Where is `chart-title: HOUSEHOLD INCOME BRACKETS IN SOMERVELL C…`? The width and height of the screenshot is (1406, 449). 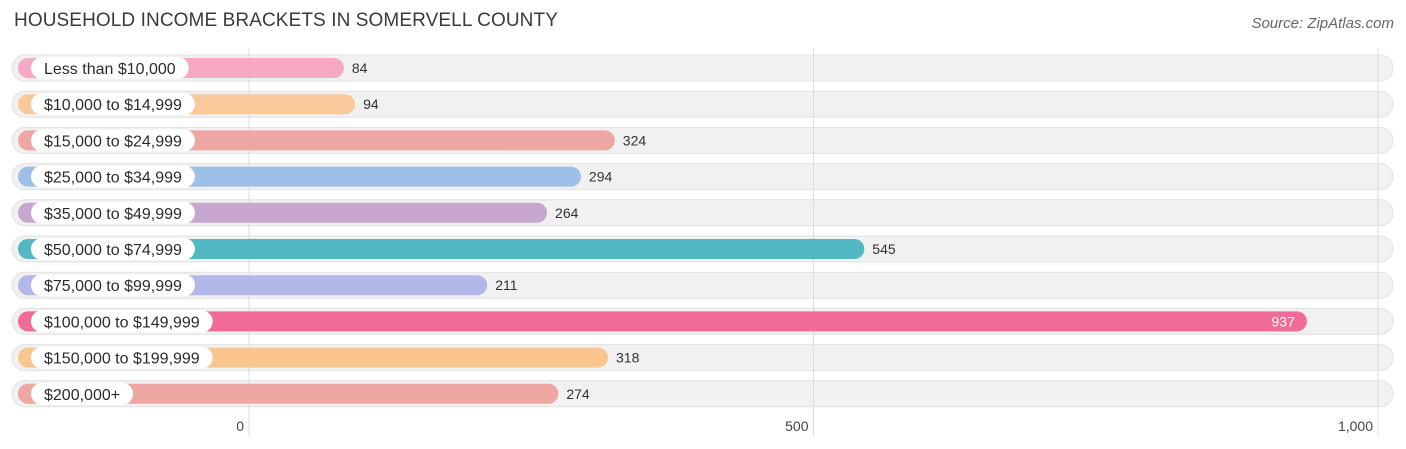
chart-title: HOUSEHOLD INCOME BRACKETS IN SOMERVELL C… is located at coordinates (286, 20).